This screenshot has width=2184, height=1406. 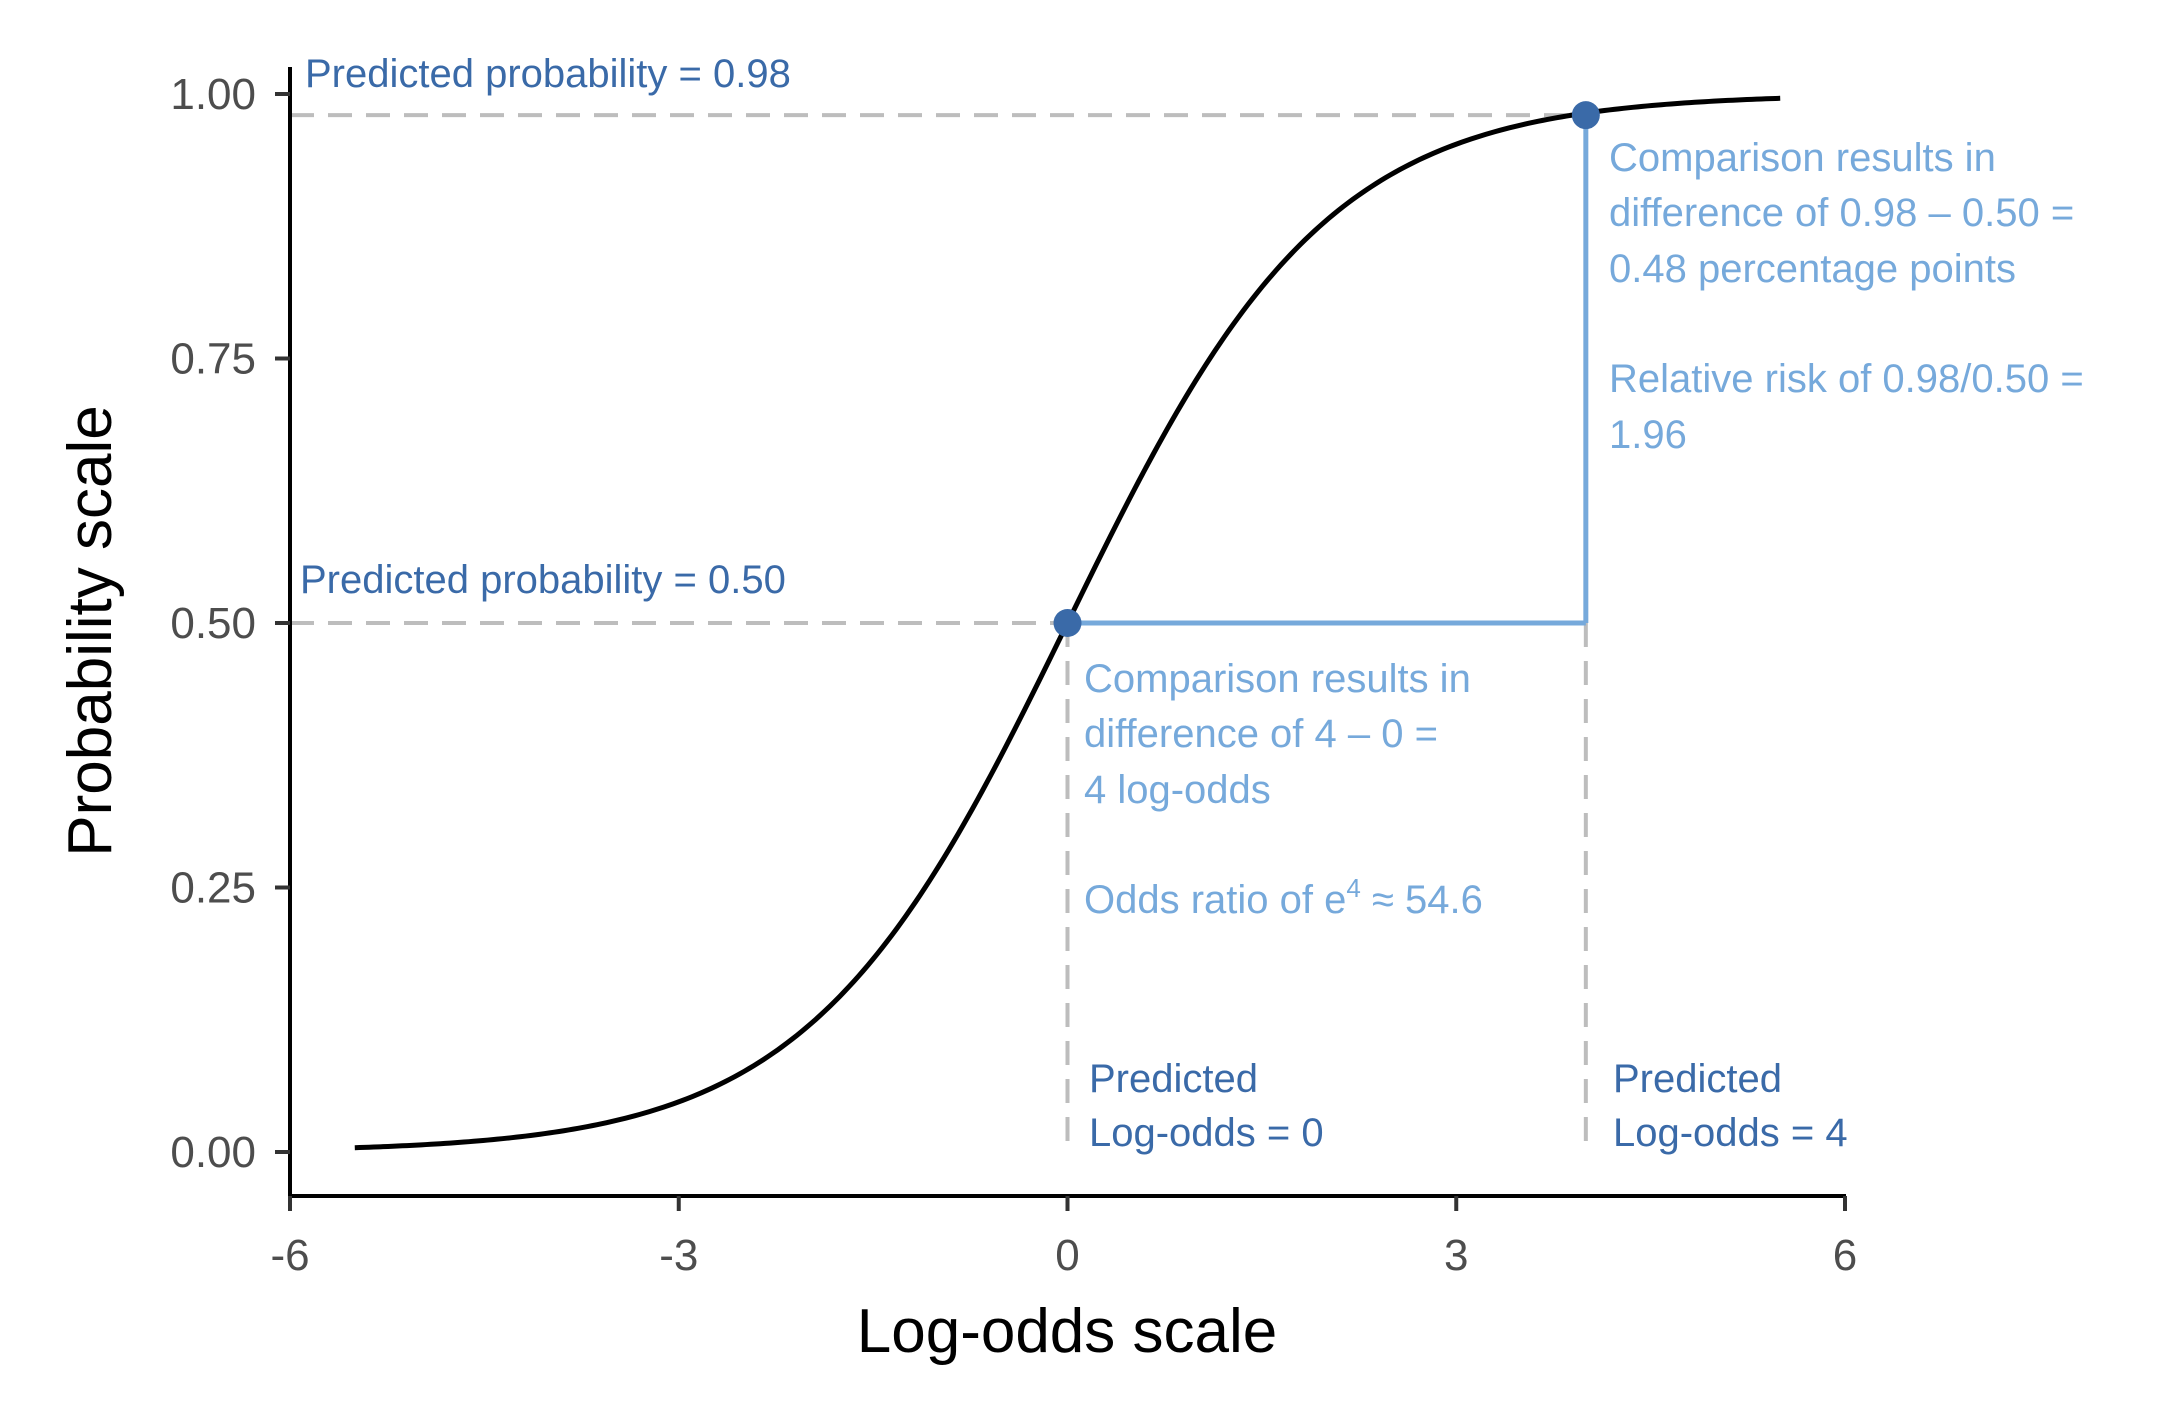 What do you see at coordinates (548, 74) in the screenshot?
I see `annotation-prob-high: Predicted probability = 0.98` at bounding box center [548, 74].